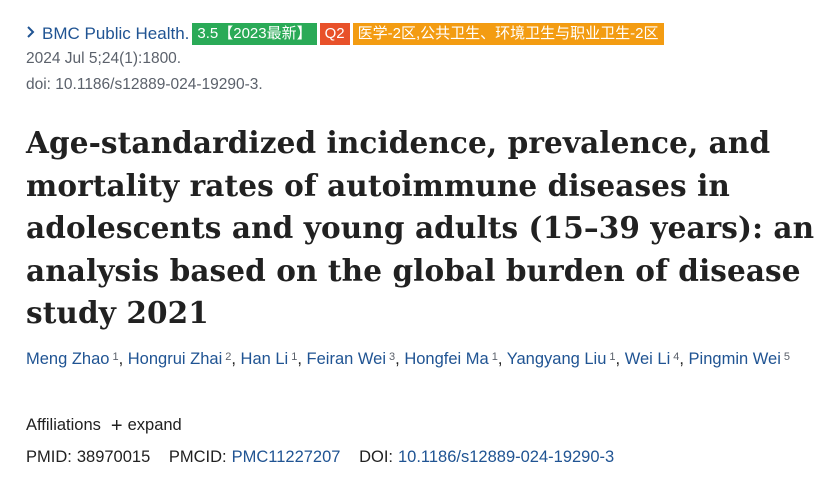  What do you see at coordinates (508, 34) in the screenshot?
I see `category-badge: 医学-2区,公共卫生、环境卫生与职业卫生-2区` at bounding box center [508, 34].